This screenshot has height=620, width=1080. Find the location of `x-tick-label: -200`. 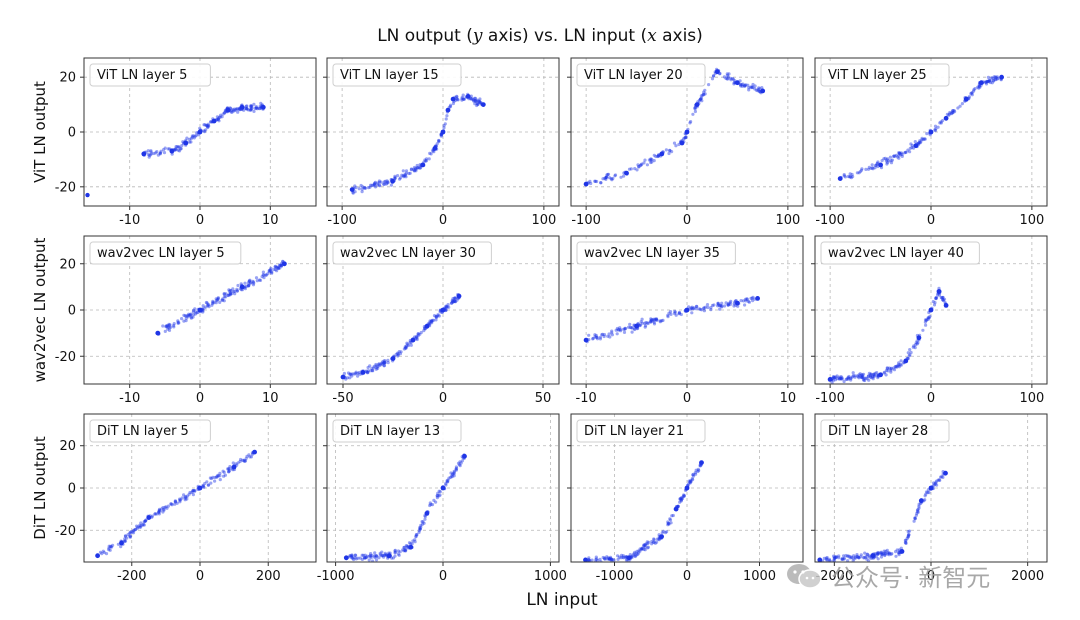

x-tick-label: -200 is located at coordinates (132, 576).